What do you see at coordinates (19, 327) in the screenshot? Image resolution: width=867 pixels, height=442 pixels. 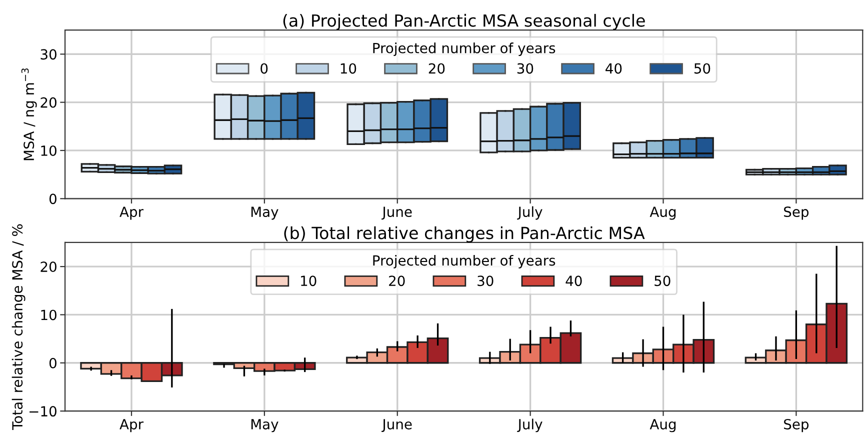 I see `y-axis-title: Total relative change MSA / %` at bounding box center [19, 327].